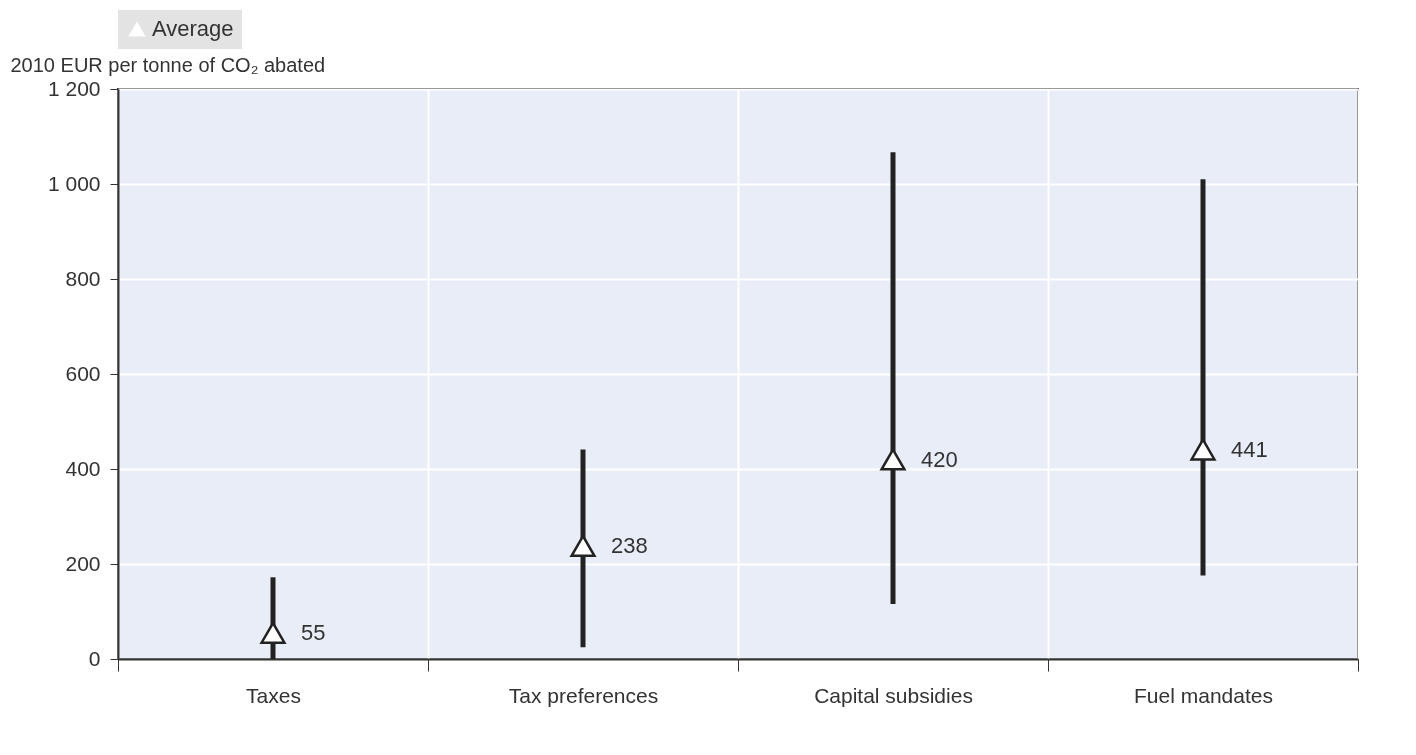 The image size is (1416, 755). Describe the element at coordinates (629, 545) in the screenshot. I see `data-label: 238` at that location.